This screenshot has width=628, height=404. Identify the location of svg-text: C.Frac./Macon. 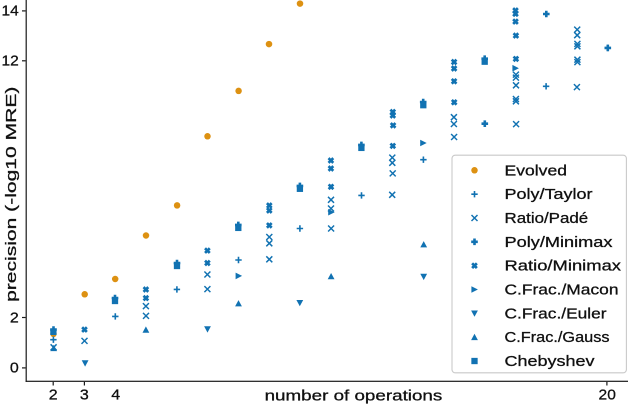
(562, 291).